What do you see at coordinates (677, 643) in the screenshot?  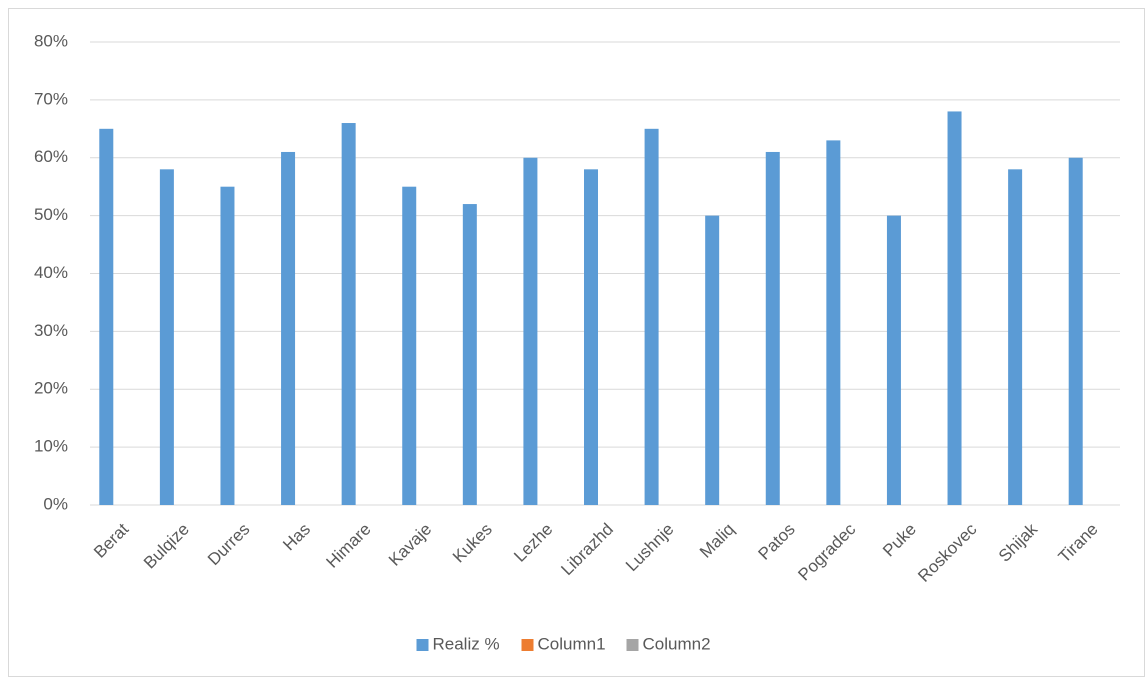 I see `legend-label: Column2` at bounding box center [677, 643].